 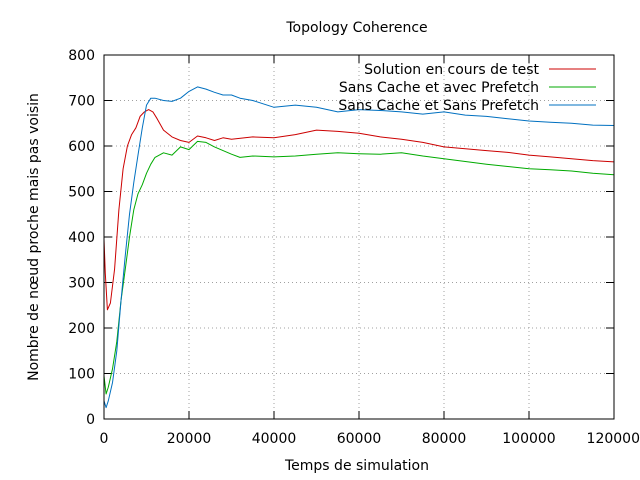 What do you see at coordinates (81, 375) in the screenshot?
I see `y-tick-label: 100` at bounding box center [81, 375].